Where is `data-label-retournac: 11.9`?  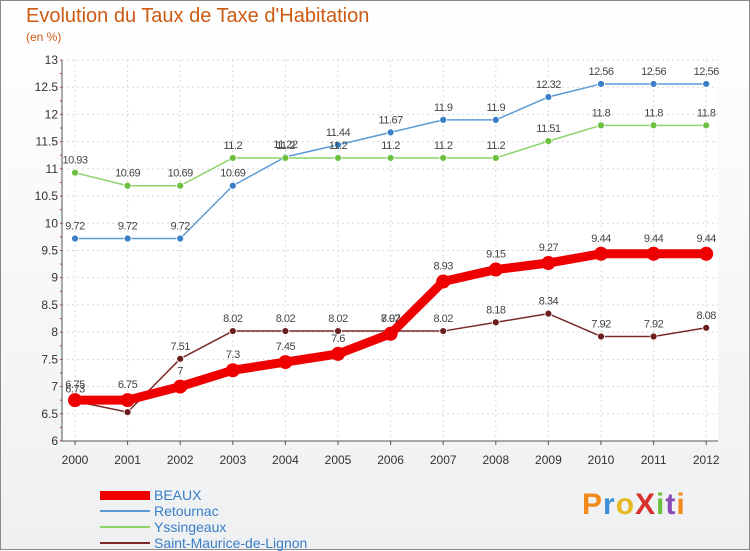 data-label-retournac: 11.9 is located at coordinates (443, 108).